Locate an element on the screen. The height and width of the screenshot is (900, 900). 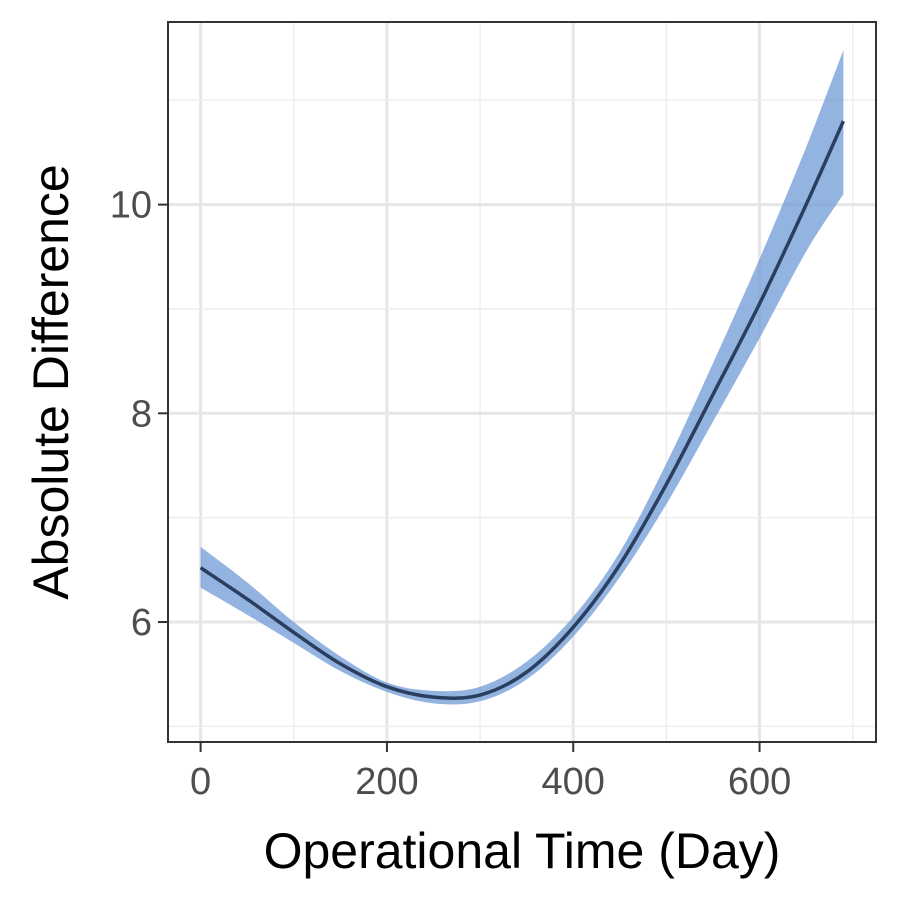
y-axis: 6 8 10 is located at coordinates (139, 414).